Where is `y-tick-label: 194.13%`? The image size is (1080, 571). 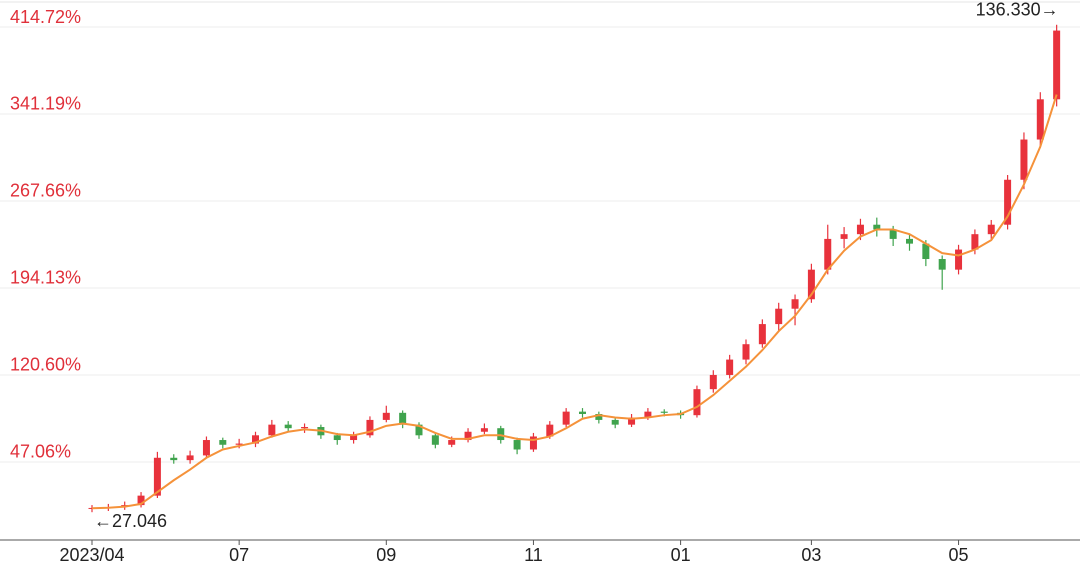
y-tick-label: 194.13% is located at coordinates (45, 278).